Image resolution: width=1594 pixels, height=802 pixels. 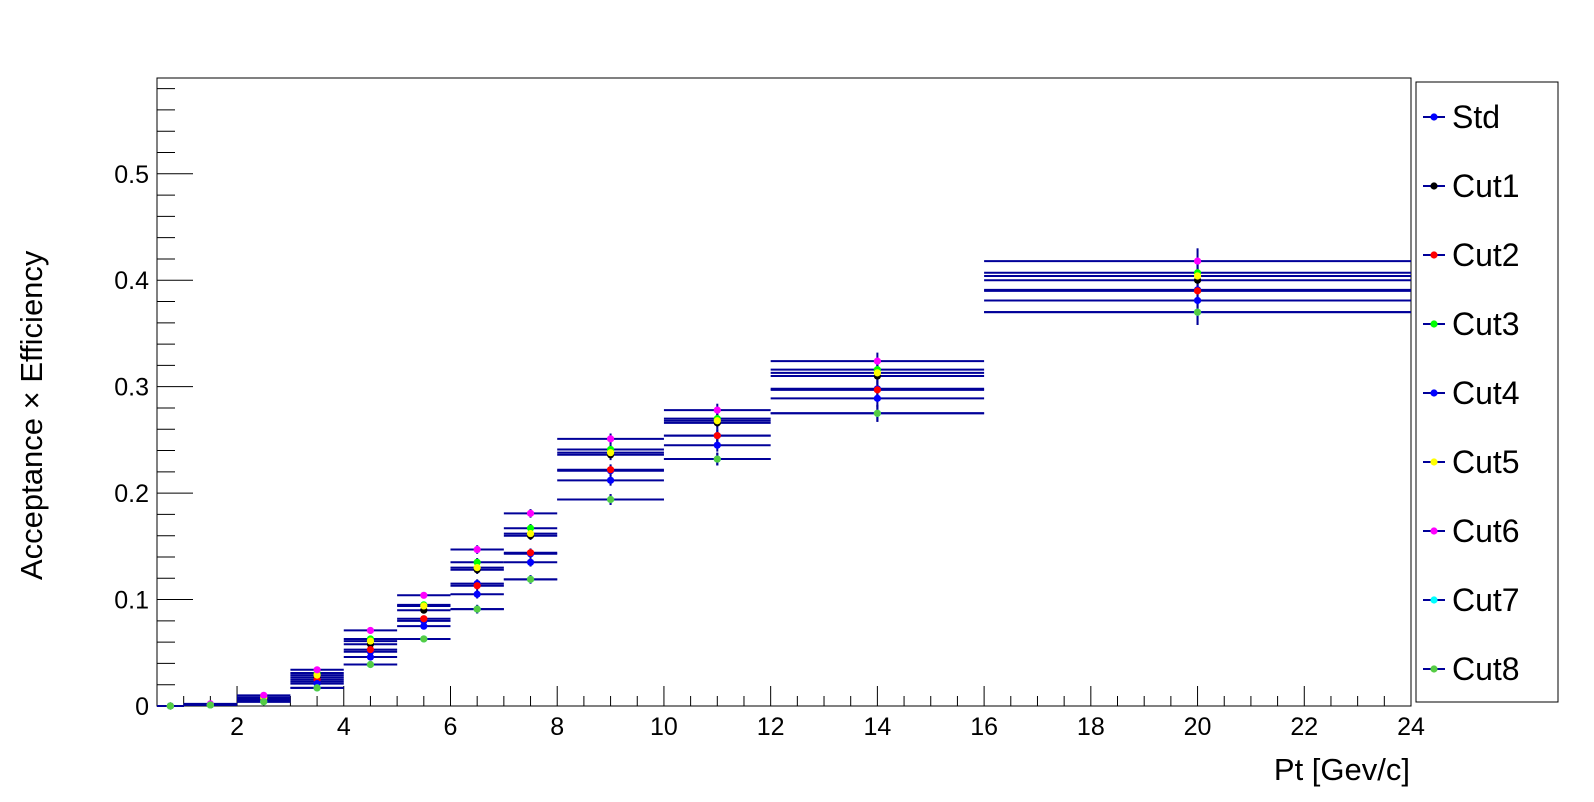 I want to click on legend: Std Cut1 Cut2 Cut3 Cut4 Cut5 Cut6 Cut7 Cut8, so click(x=1471, y=393).